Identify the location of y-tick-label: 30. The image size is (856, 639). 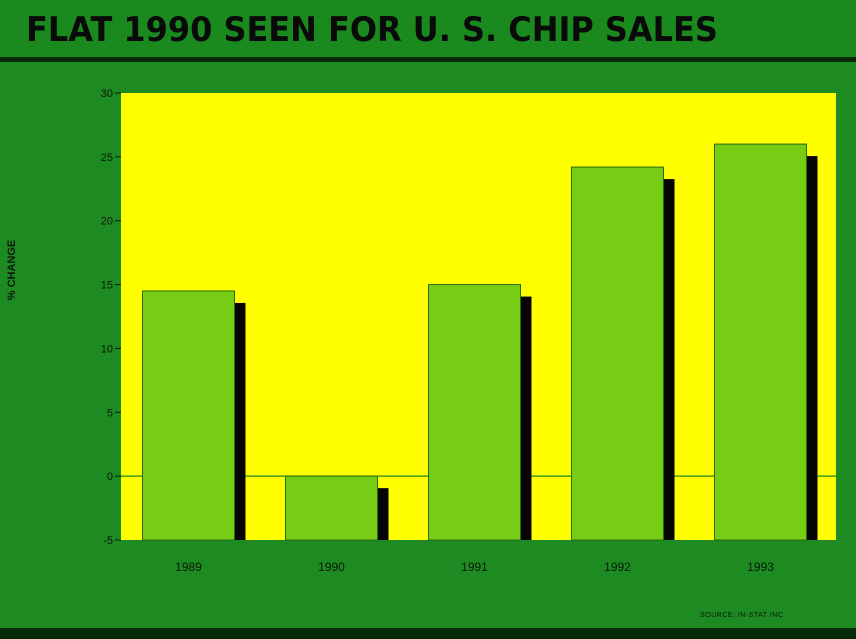
(107, 94).